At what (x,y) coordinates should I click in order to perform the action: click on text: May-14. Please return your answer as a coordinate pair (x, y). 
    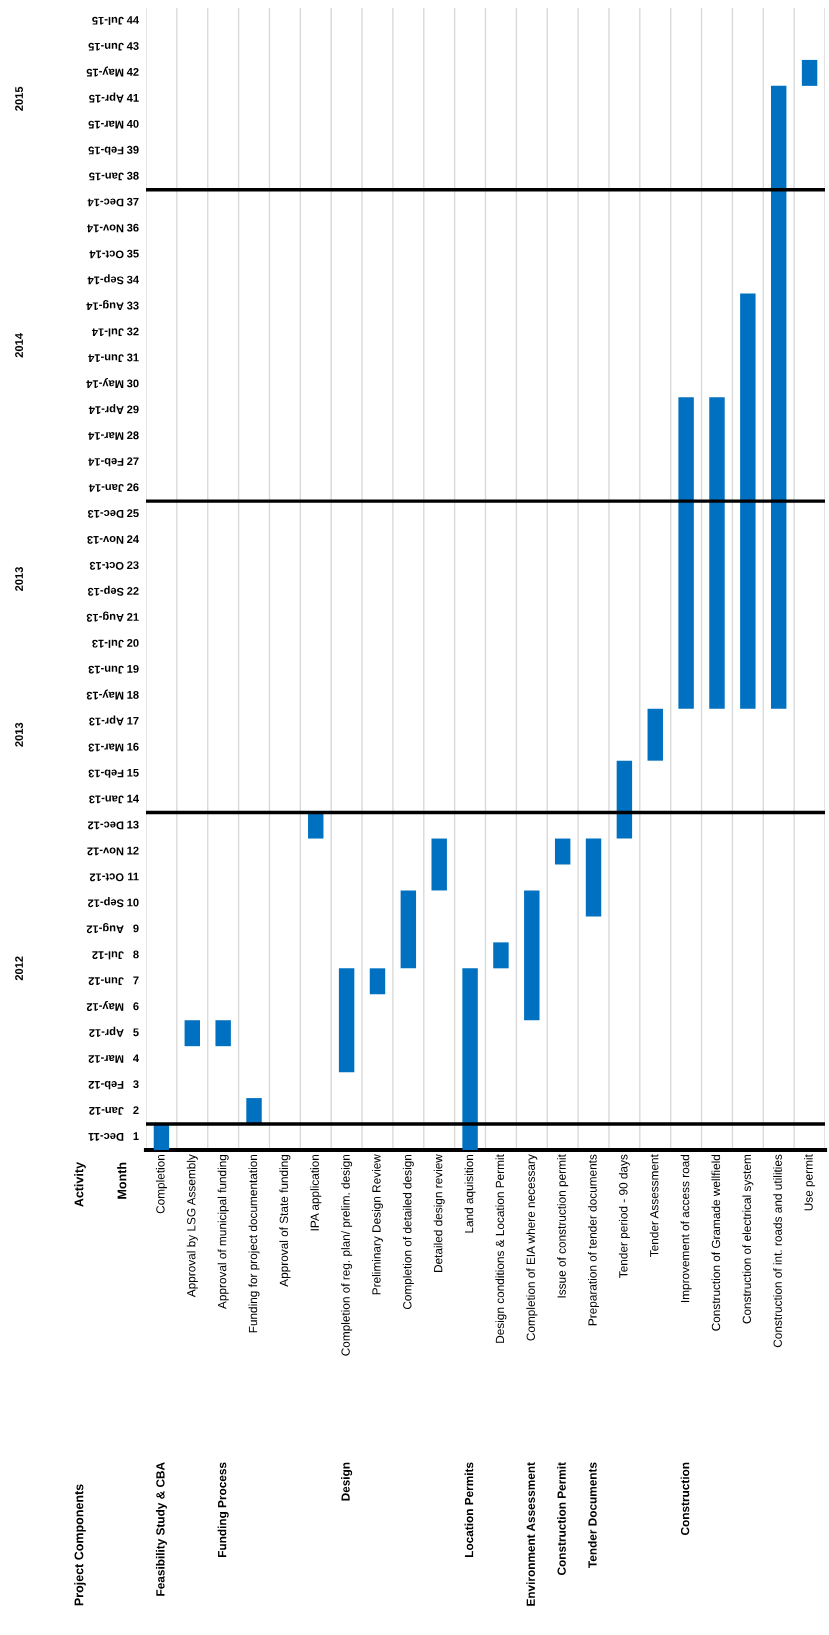
    Looking at the image, I should click on (105, 383).